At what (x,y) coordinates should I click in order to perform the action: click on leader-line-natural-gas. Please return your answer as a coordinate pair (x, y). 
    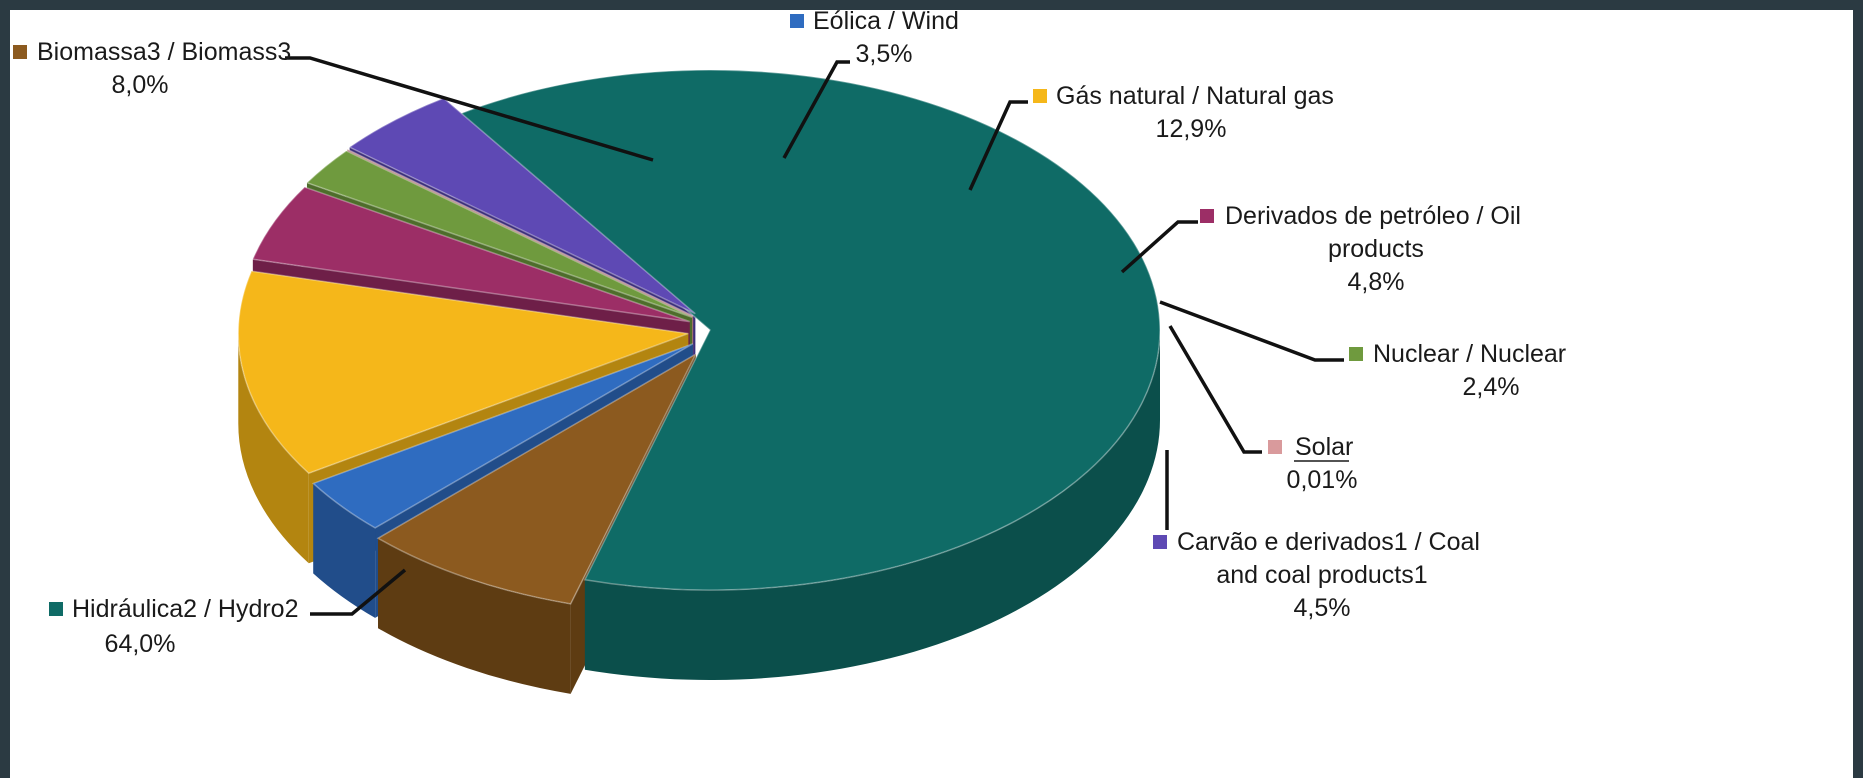
    Looking at the image, I should click on (998, 145).